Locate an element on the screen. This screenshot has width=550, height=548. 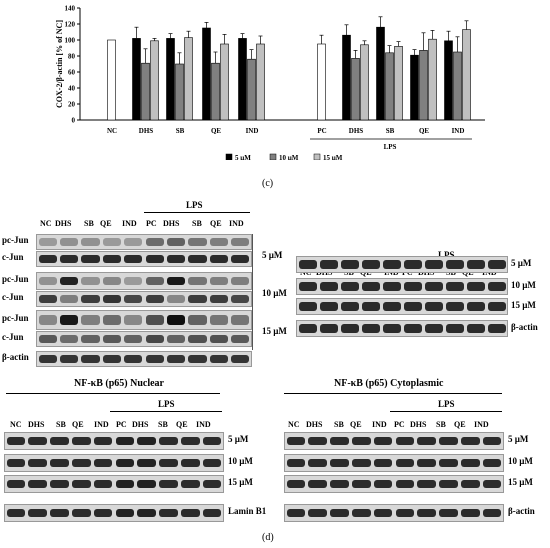
blot-row-label: pc-Jun is located at coordinates (15, 318).